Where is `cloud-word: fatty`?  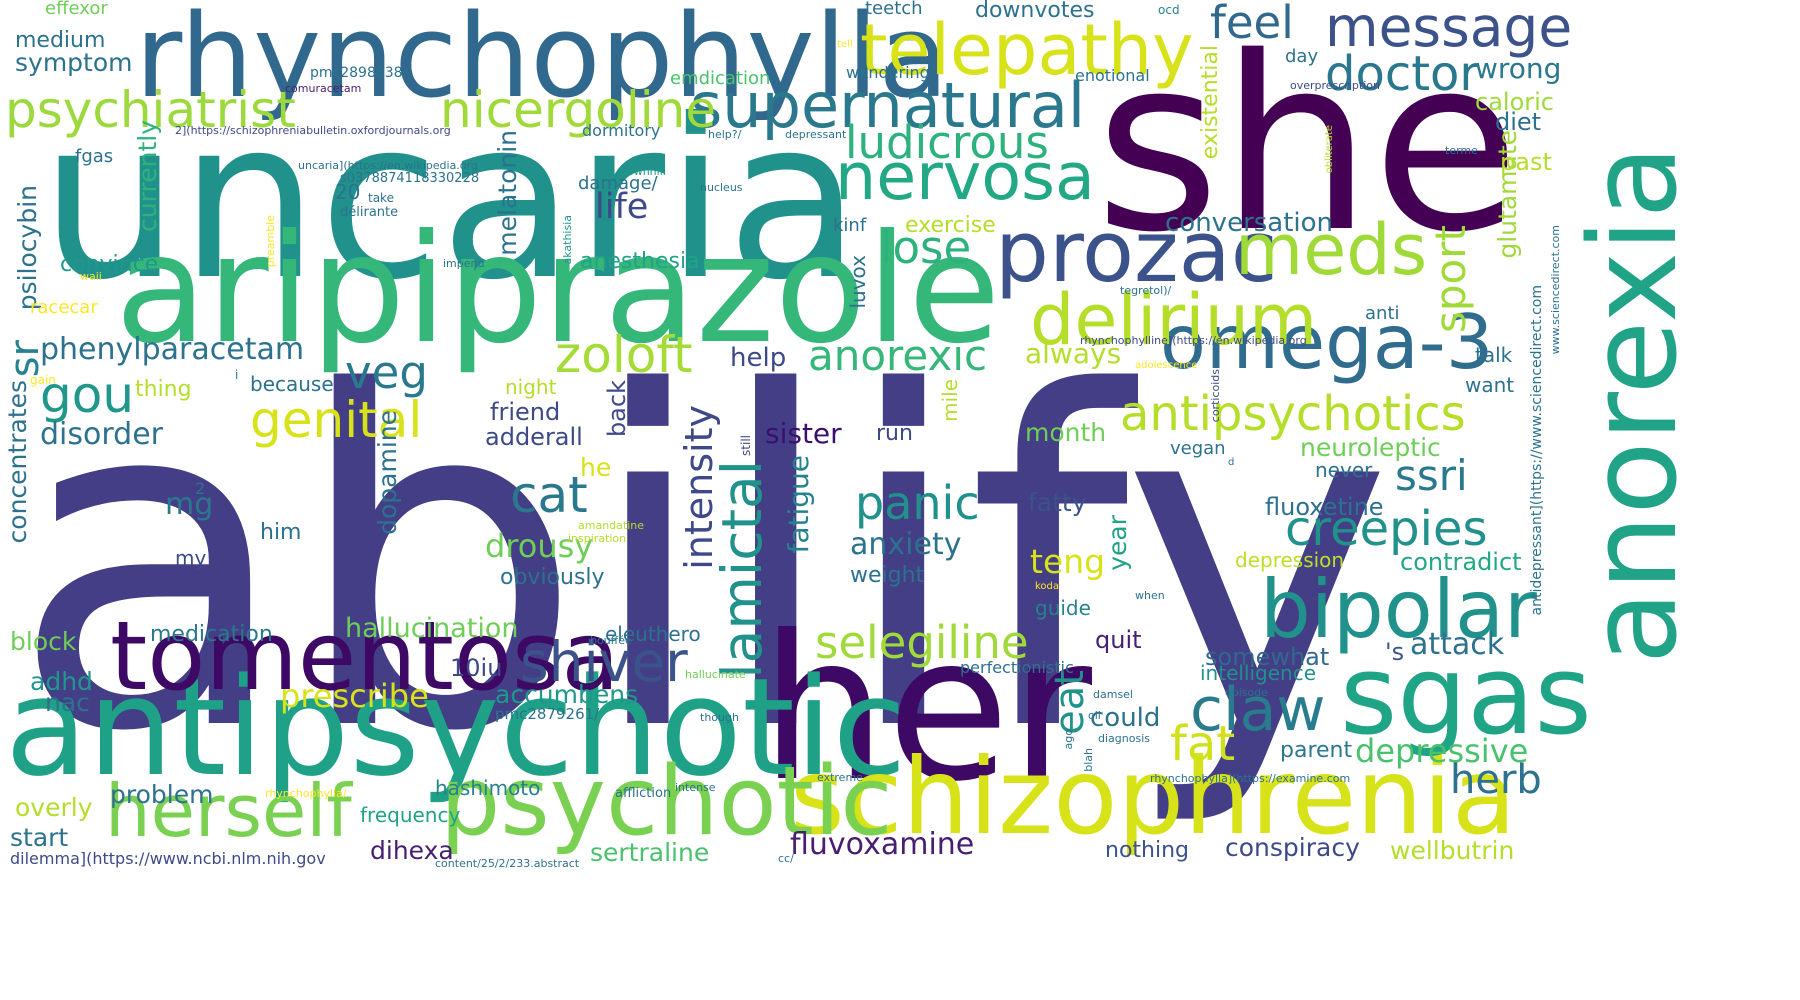 cloud-word: fatty is located at coordinates (1057, 502).